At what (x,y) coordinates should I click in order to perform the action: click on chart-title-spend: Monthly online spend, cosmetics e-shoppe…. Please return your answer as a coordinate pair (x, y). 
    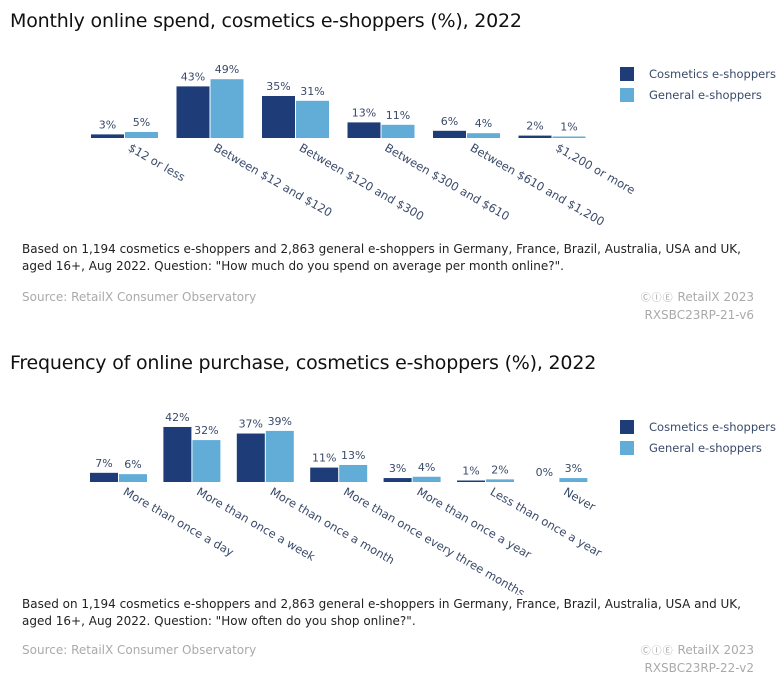
    Looking at the image, I should click on (266, 21).